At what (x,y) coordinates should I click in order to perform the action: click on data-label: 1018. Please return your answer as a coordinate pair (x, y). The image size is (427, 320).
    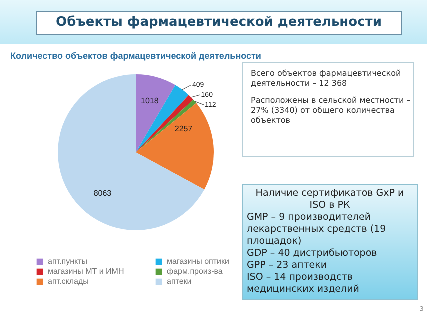
    Looking at the image, I should click on (150, 101).